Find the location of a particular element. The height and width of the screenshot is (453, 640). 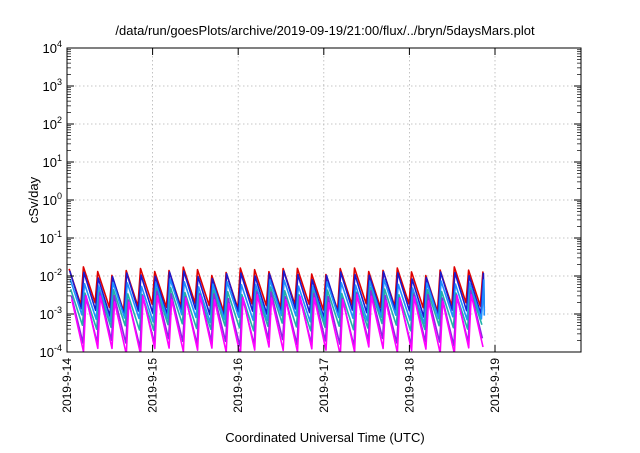

x-axis-label: Coordinated Universal Time (UTC) is located at coordinates (324, 437).